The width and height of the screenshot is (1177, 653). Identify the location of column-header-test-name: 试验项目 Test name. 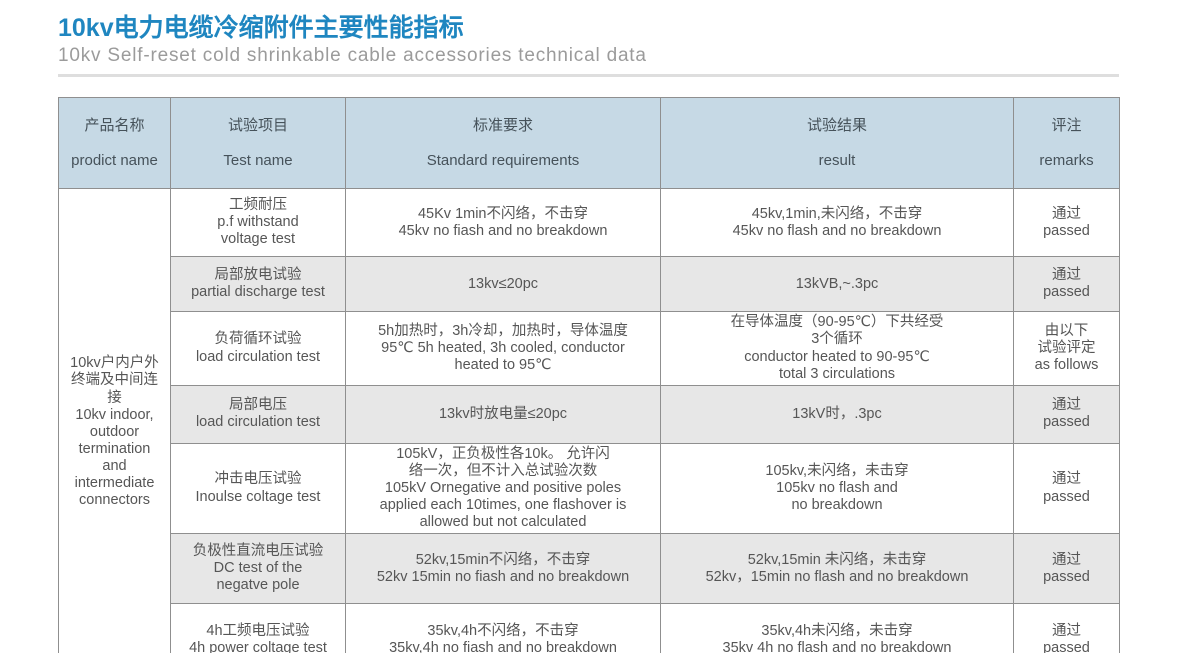
(258, 143).